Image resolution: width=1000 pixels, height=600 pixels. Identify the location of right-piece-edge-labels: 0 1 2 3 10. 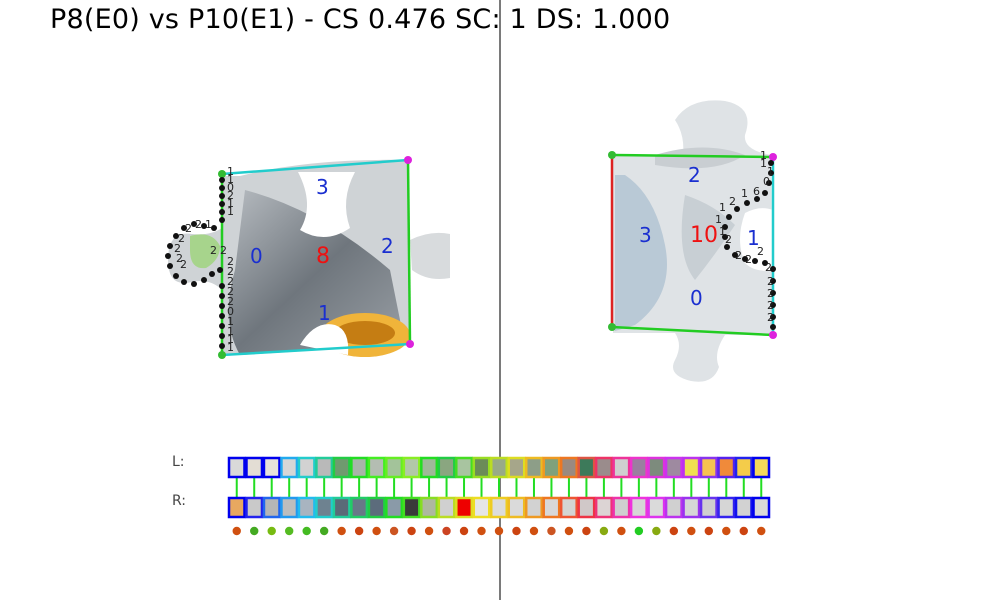
(699, 236).